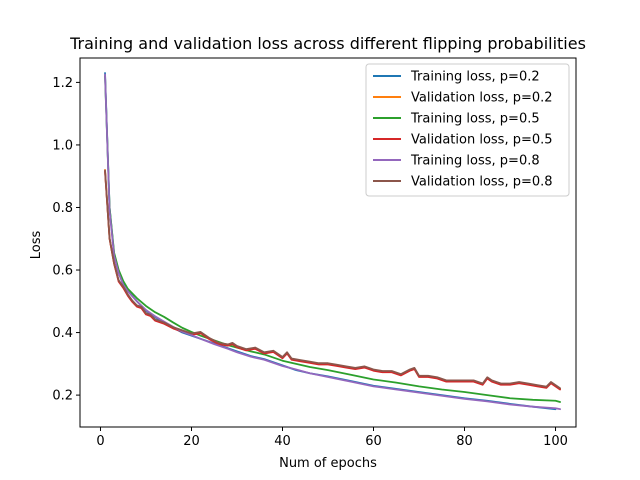 This screenshot has height=480, width=640. I want to click on legend-entry-label: Validation loss, p=0.8, so click(482, 182).